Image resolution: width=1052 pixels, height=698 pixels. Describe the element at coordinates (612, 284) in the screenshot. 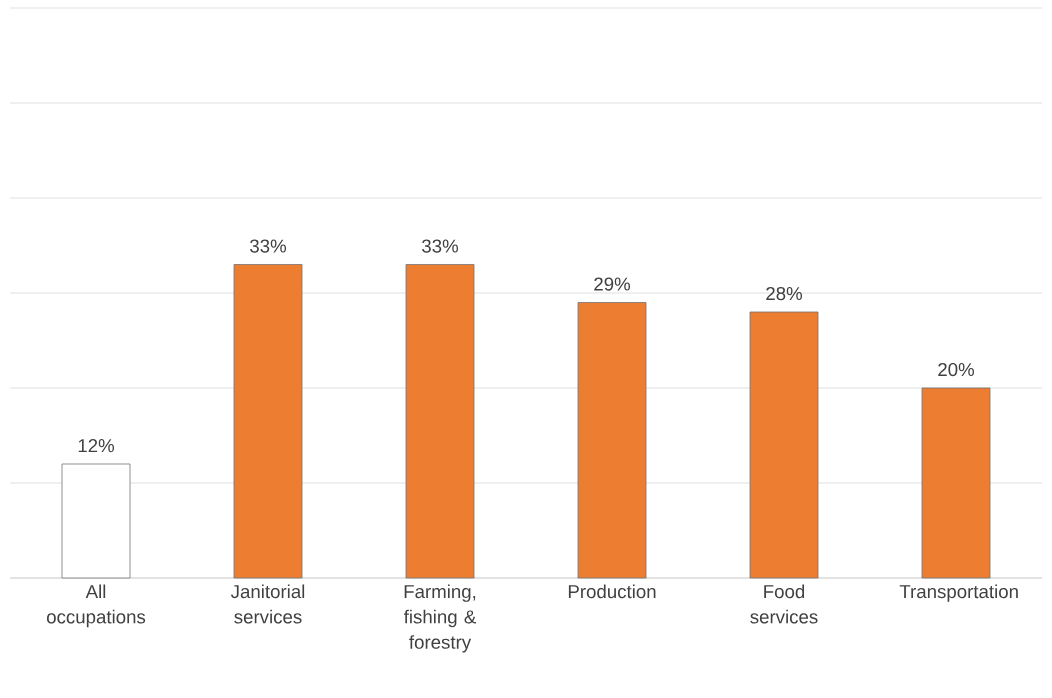

I see `data-label: 29%` at that location.